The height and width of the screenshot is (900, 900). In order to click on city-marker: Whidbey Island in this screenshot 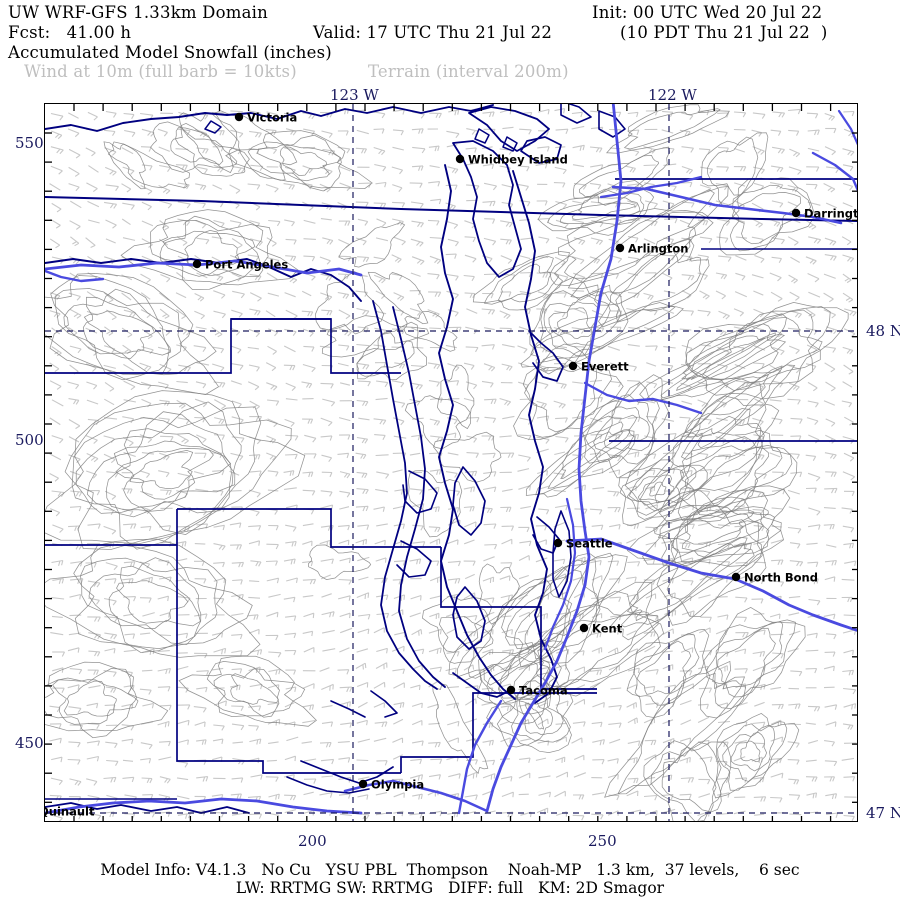, I will do `click(511, 160)`.